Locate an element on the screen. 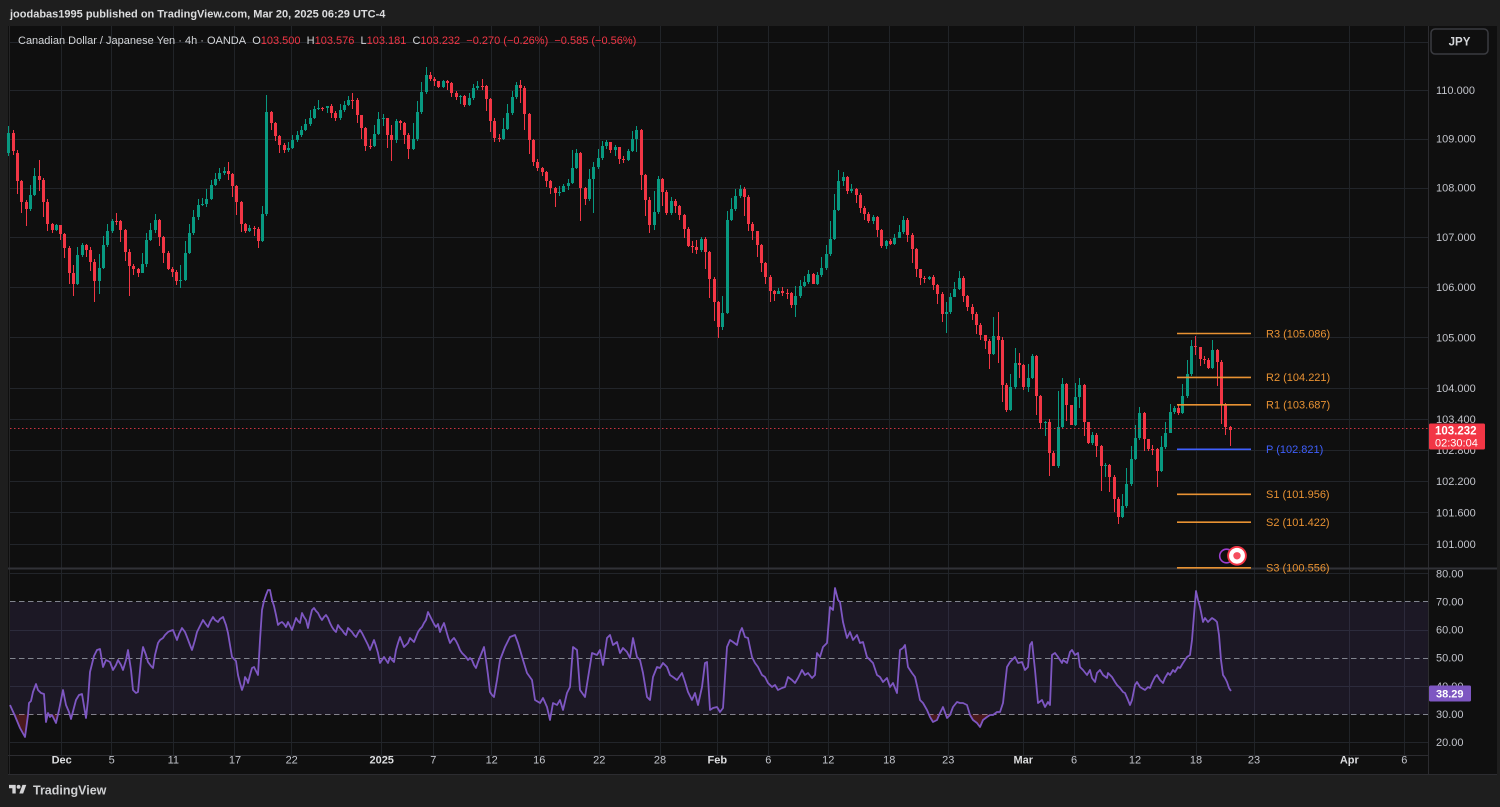 The height and width of the screenshot is (807, 1500). svg-text: JPY is located at coordinates (1460, 43).